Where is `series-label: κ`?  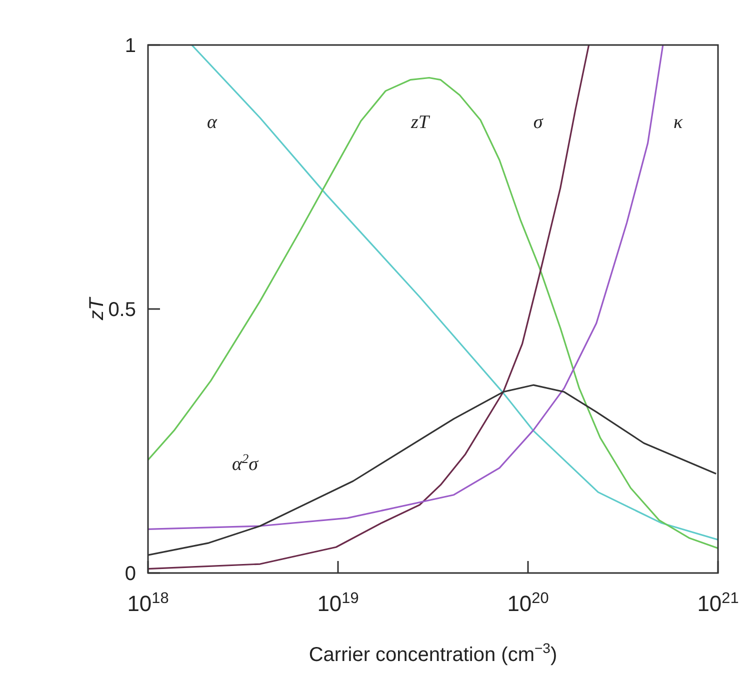
series-label: κ is located at coordinates (678, 122).